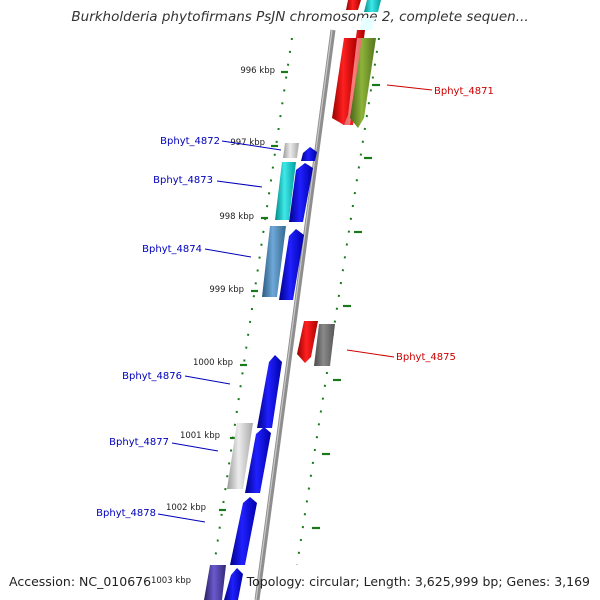 Image resolution: width=600 pixels, height=600 pixels. What do you see at coordinates (233, 584) in the screenshot?
I see `gene-blue-bottom` at bounding box center [233, 584].